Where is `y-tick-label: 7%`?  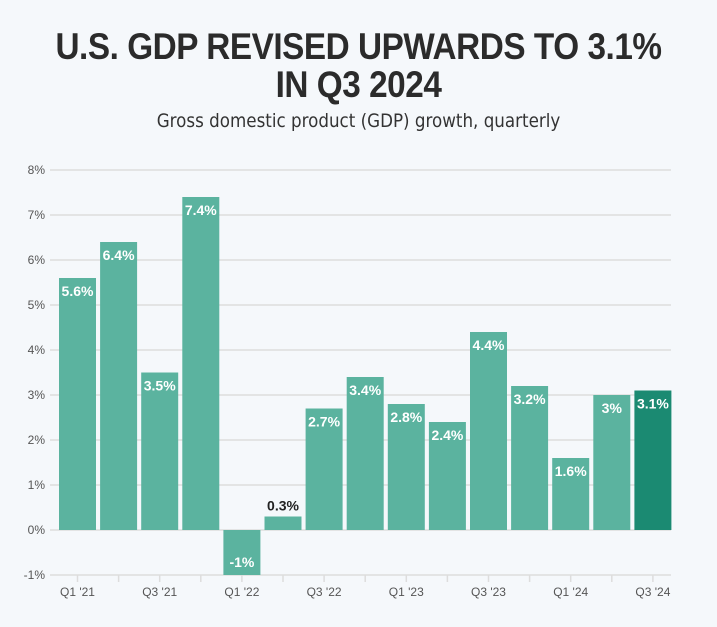
y-tick-label: 7% is located at coordinates (37, 215).